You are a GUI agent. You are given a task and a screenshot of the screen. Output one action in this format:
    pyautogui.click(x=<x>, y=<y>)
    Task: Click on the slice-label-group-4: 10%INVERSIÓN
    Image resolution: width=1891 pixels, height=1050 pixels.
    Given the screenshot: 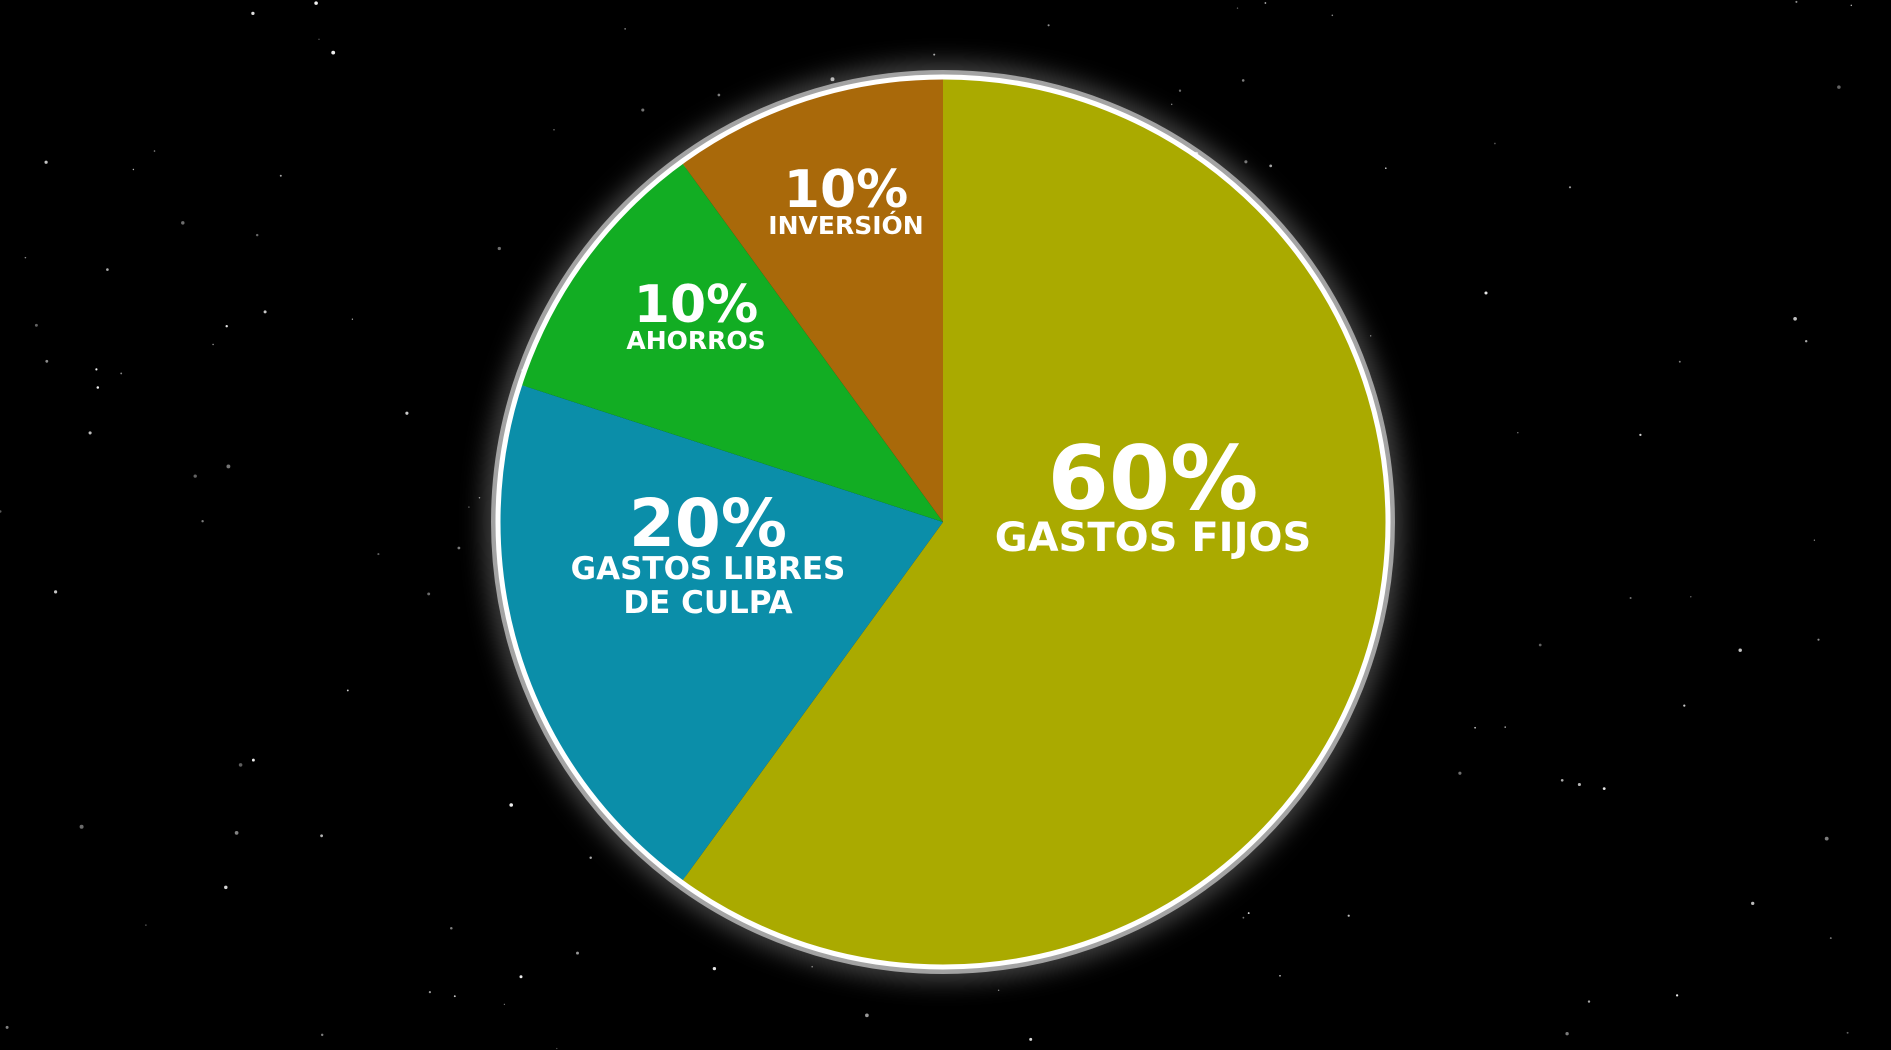 What is the action you would take?
    pyautogui.click(x=845, y=200)
    